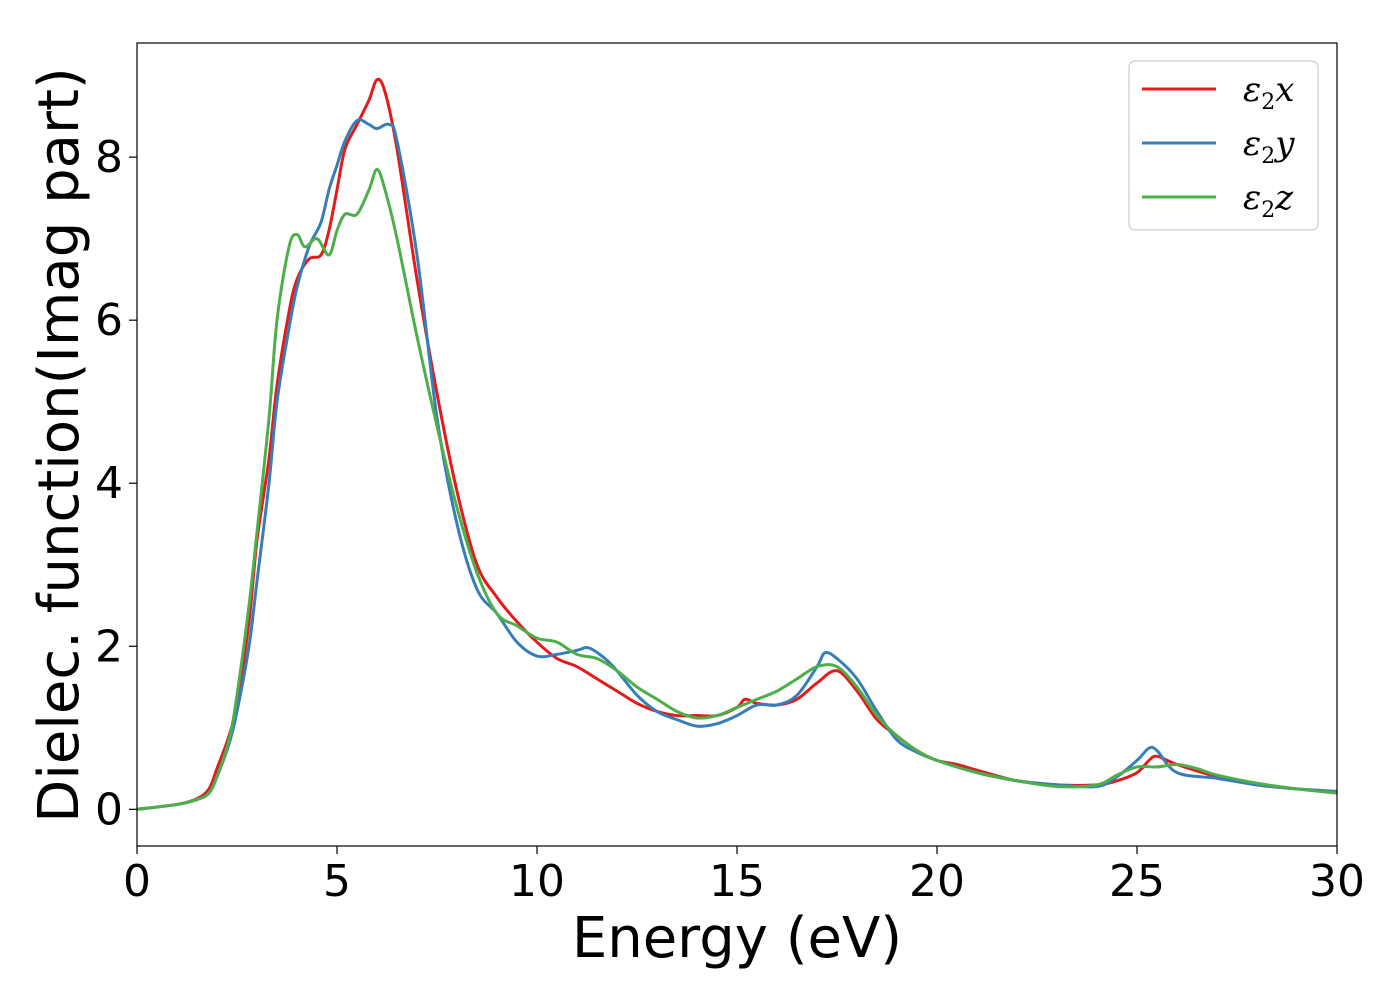 This screenshot has height=1000, width=1400. I want to click on x-tick-label: 20, so click(937, 881).